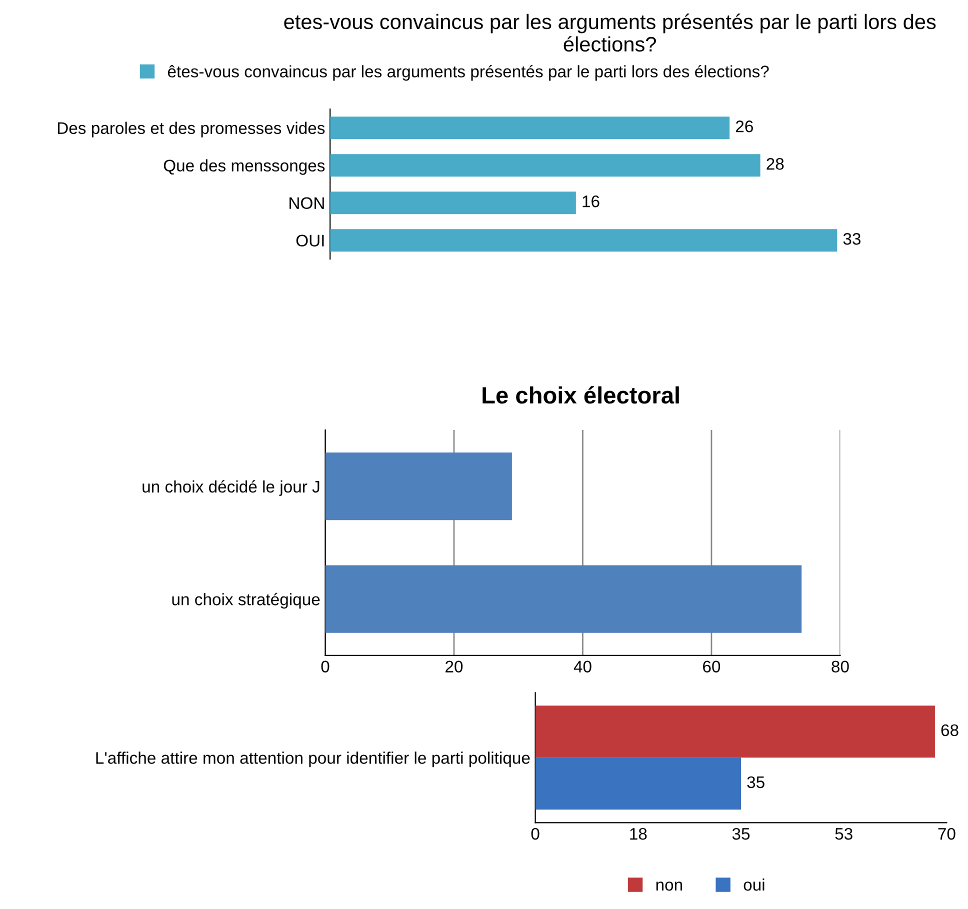  What do you see at coordinates (744, 126) in the screenshot?
I see `data-label: 26` at bounding box center [744, 126].